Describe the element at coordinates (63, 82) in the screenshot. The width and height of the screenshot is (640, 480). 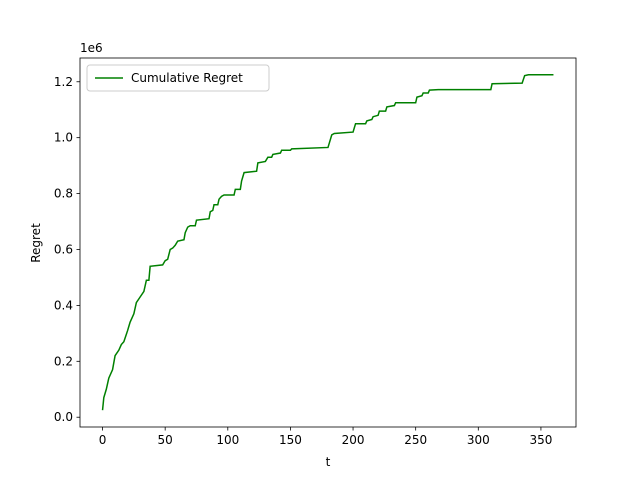
I see `y-tick-label: 1.2` at that location.